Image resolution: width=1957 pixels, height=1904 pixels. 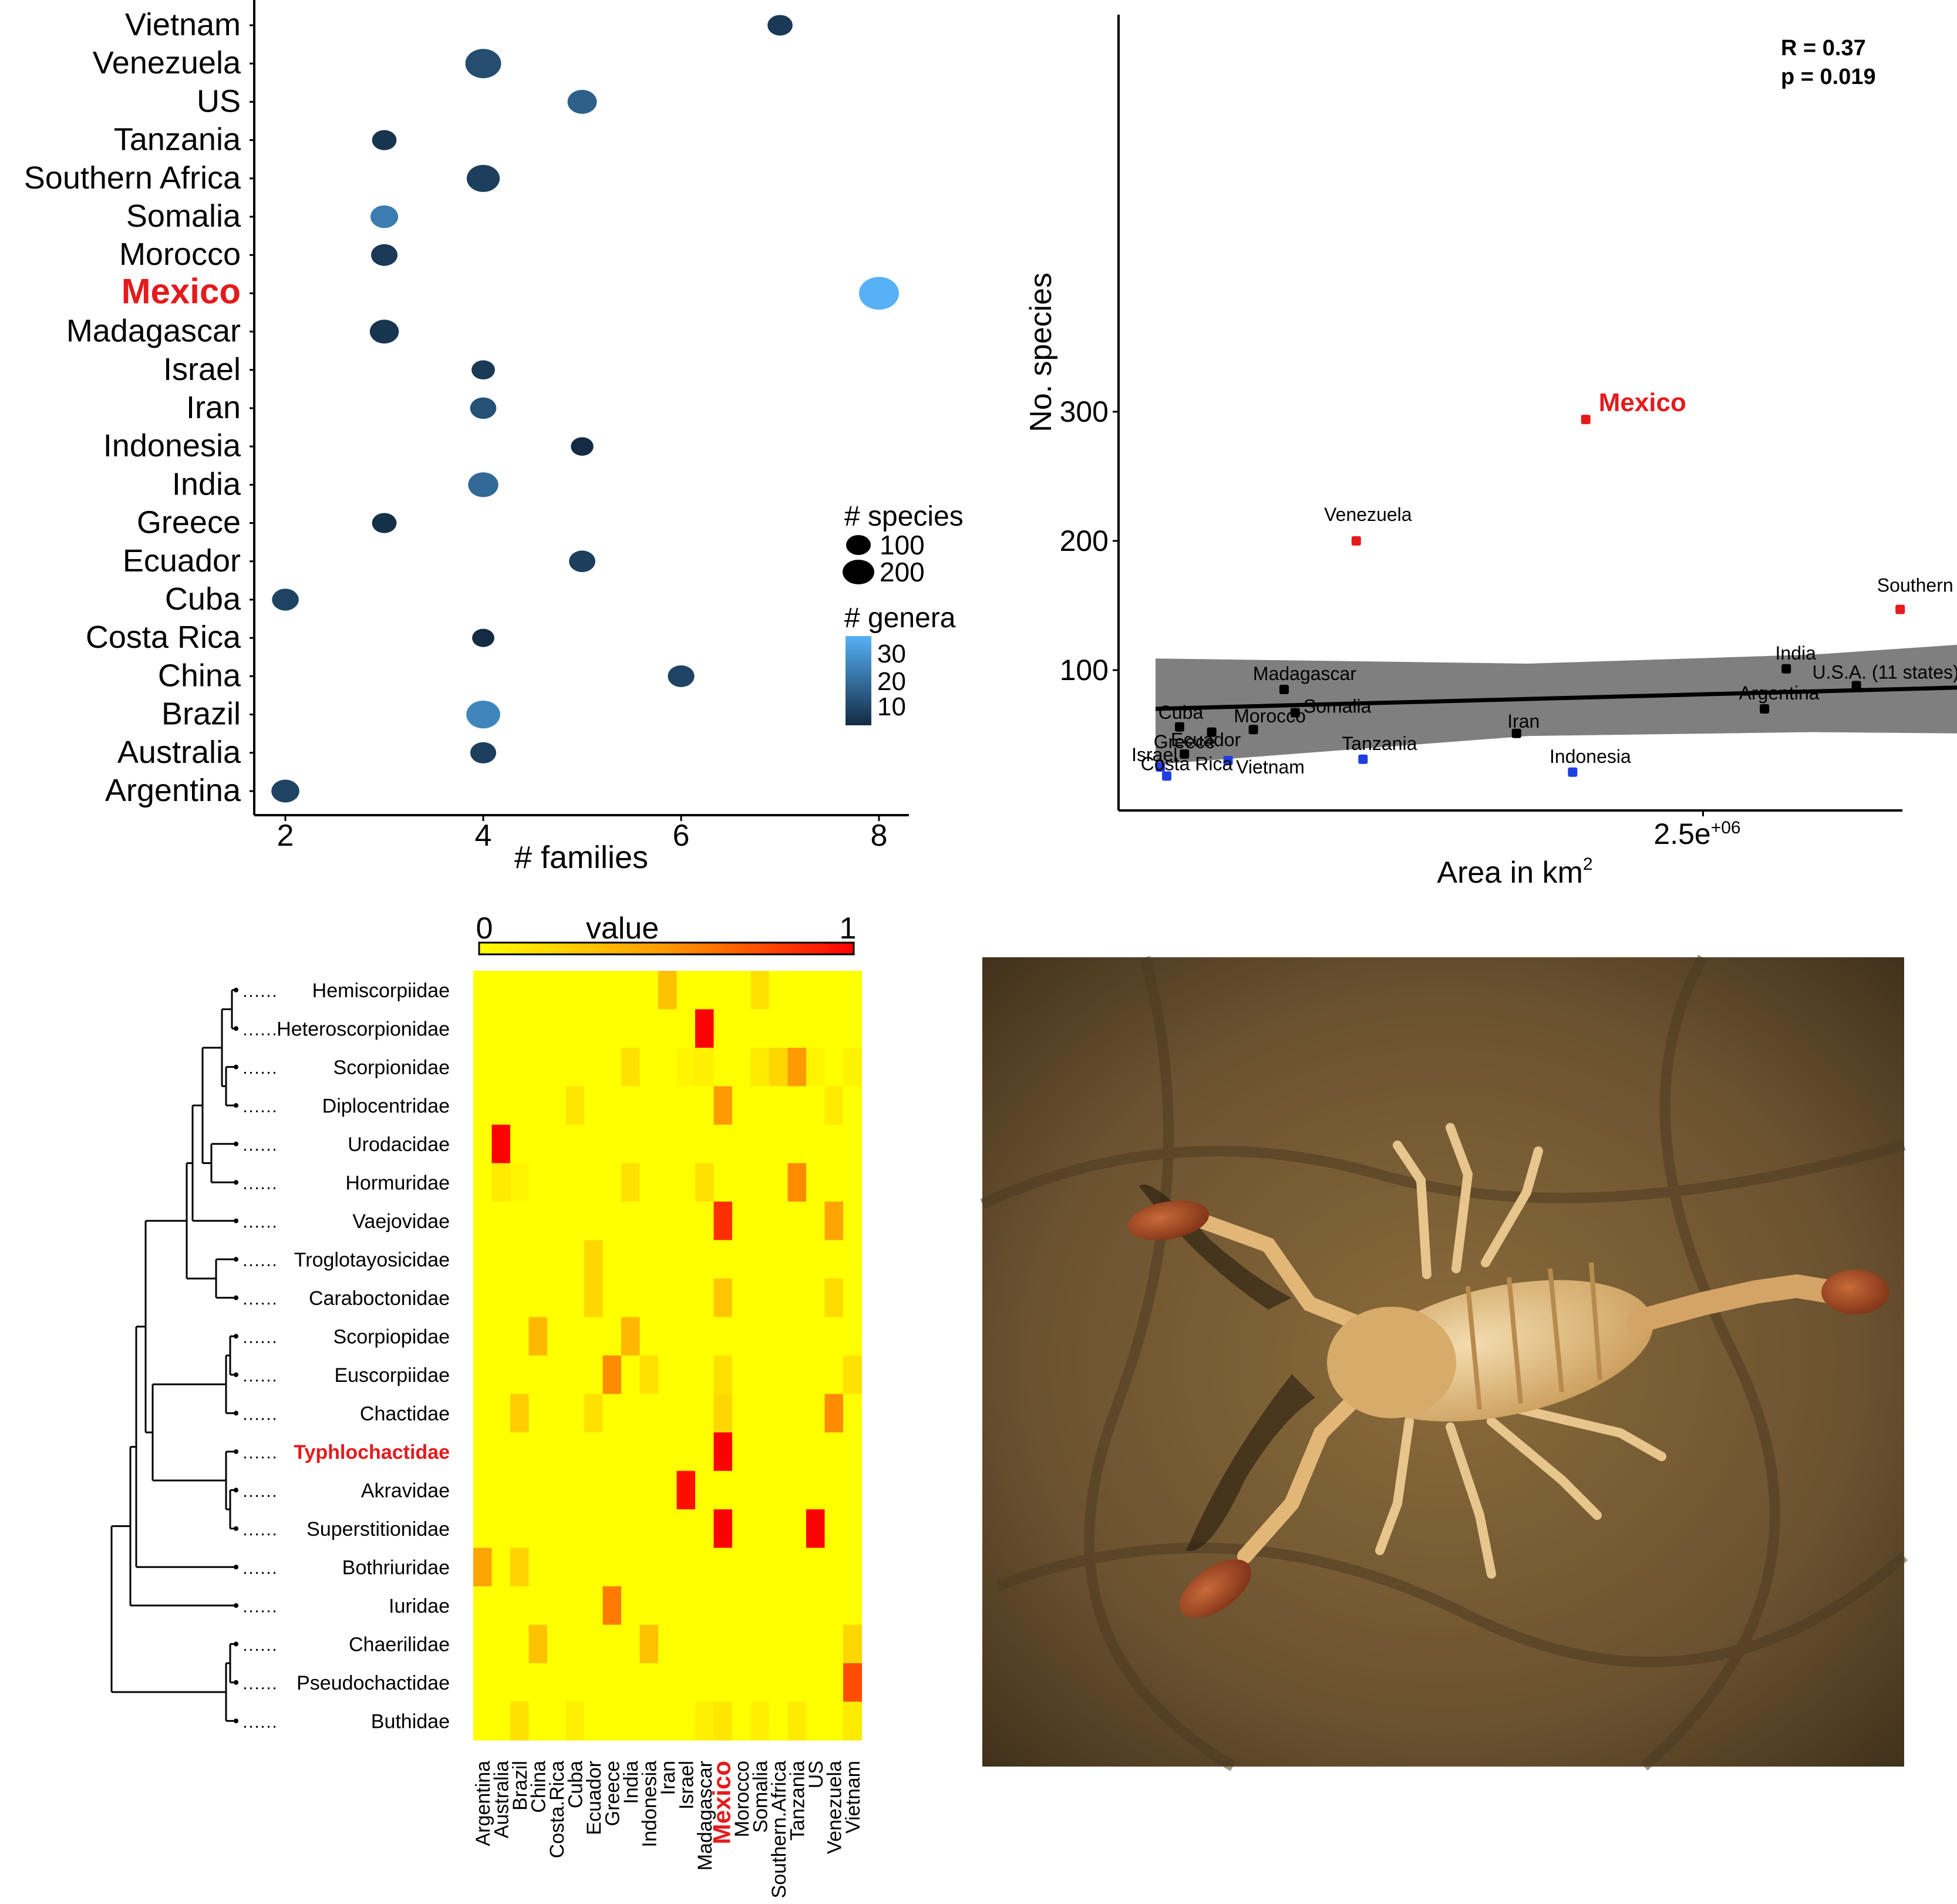 I want to click on heat-cell-bothriuridae-israel, so click(x=686, y=1567).